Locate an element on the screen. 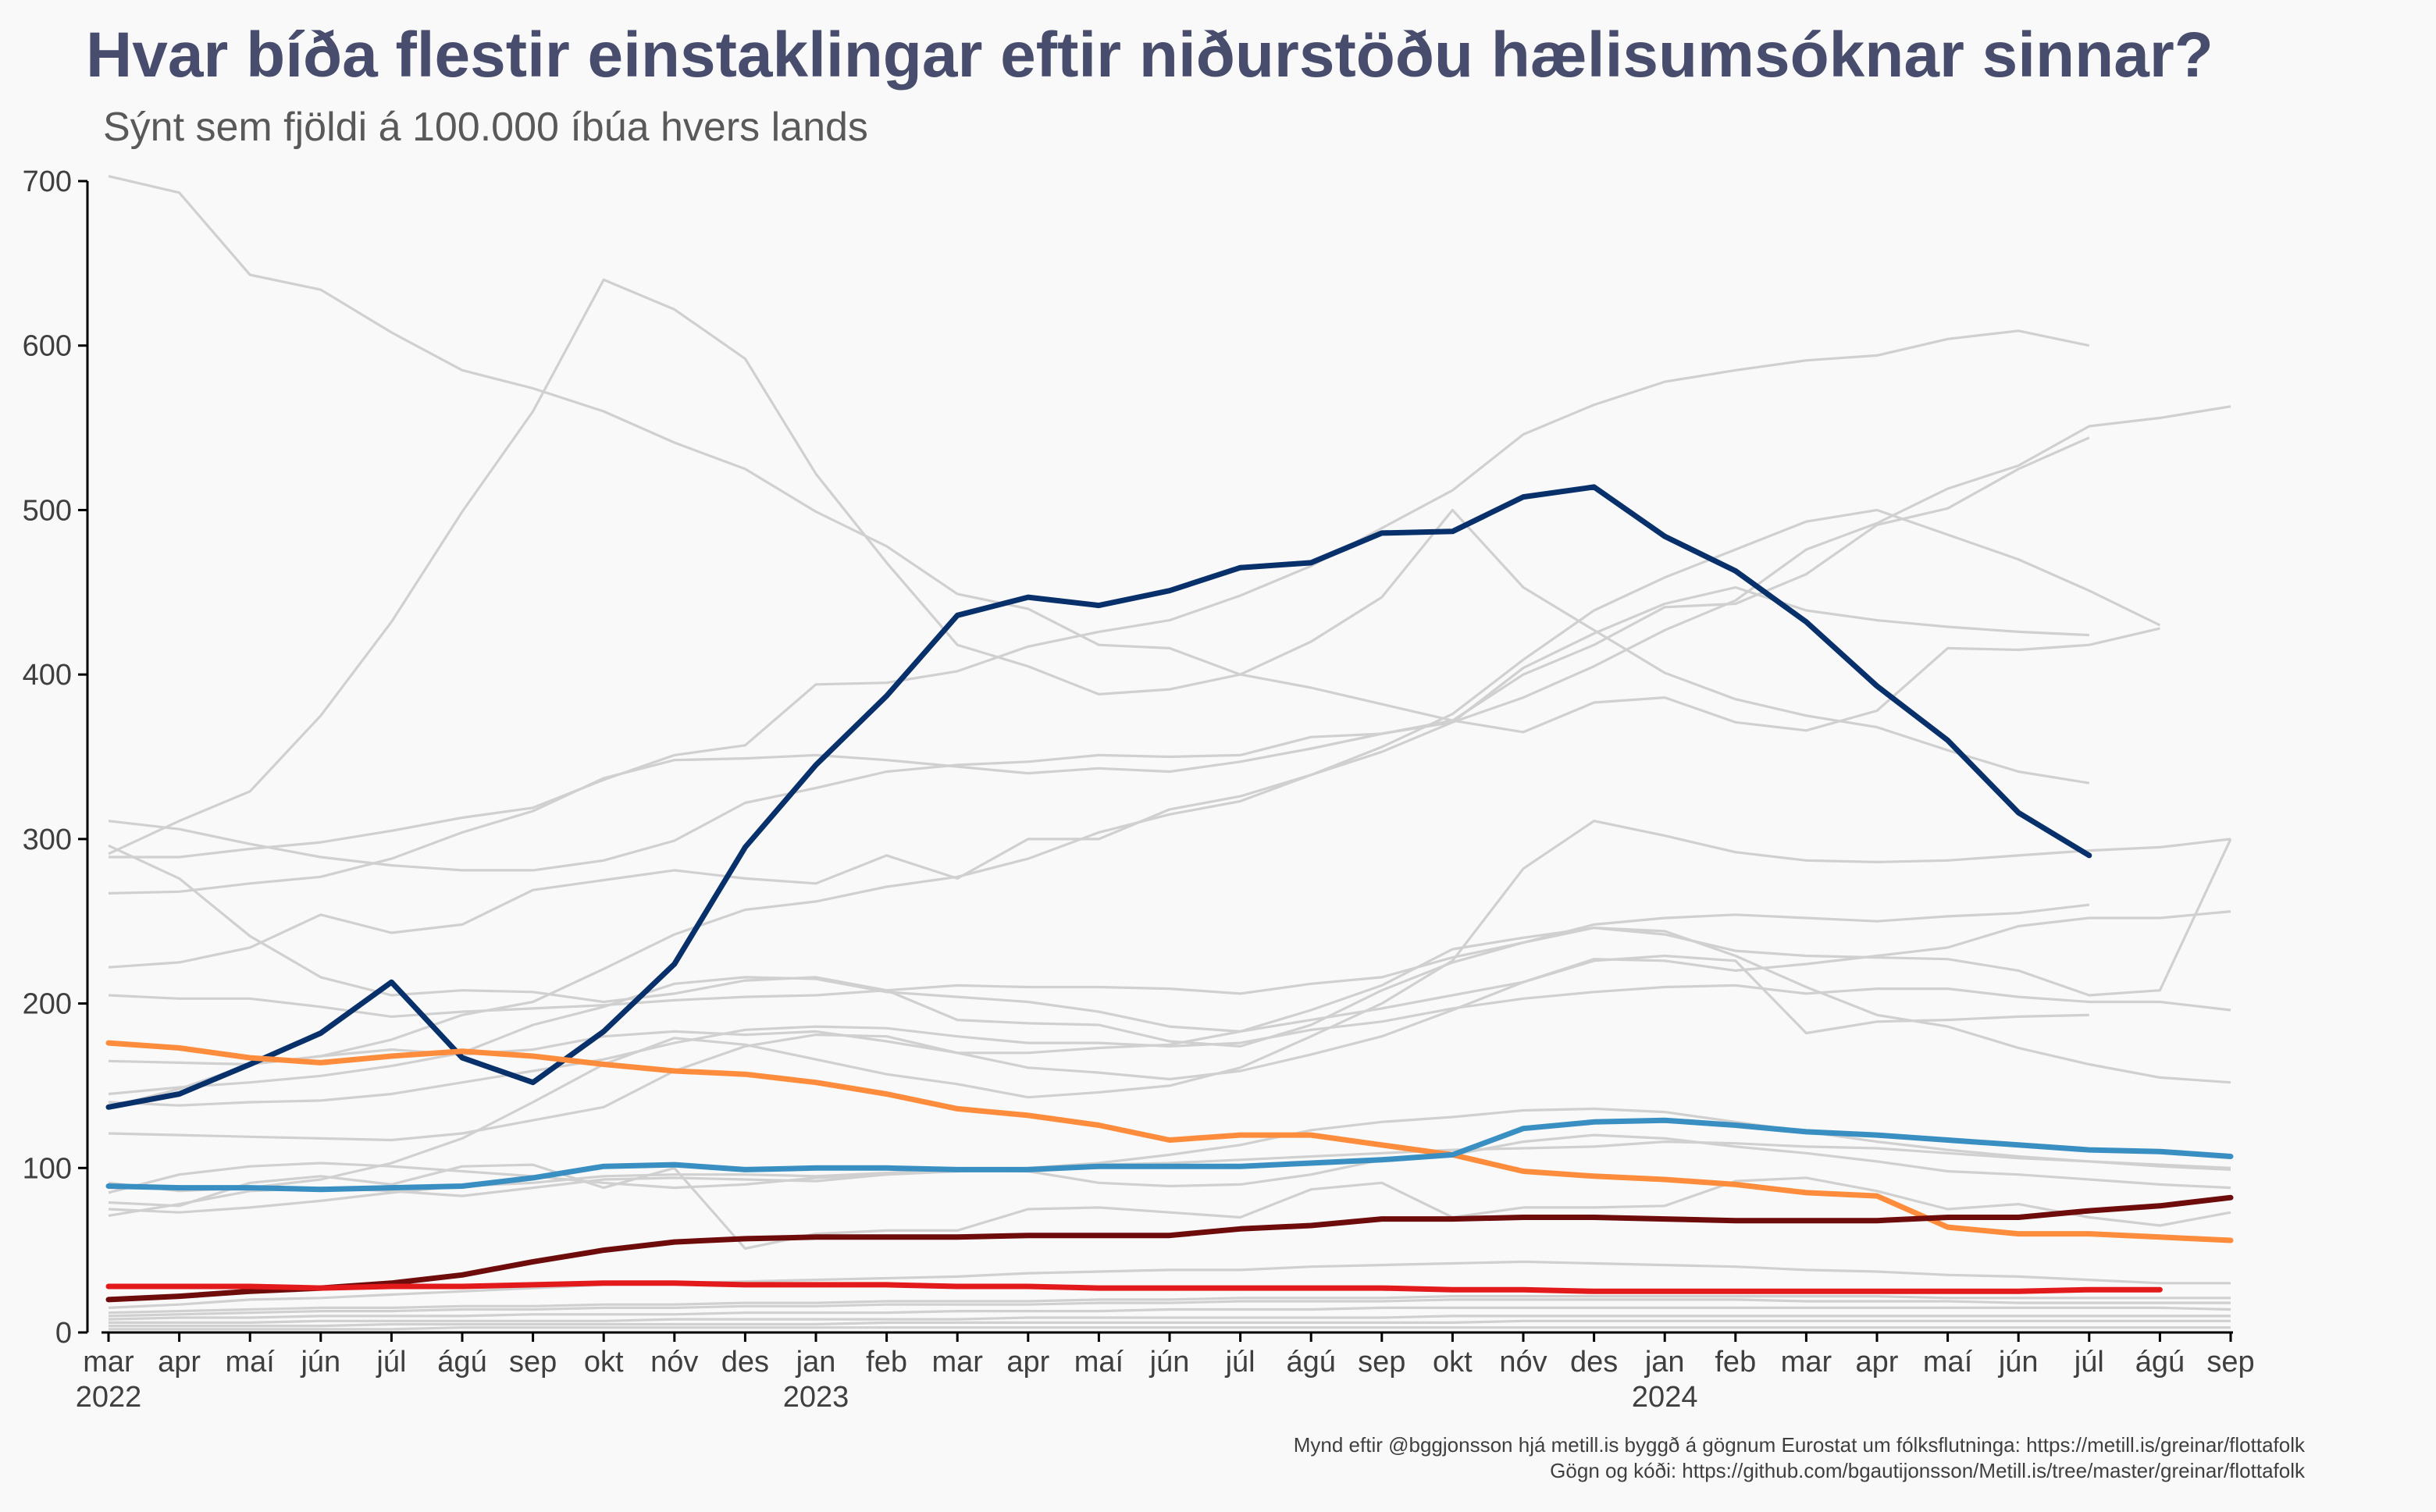  x-year-label: 2024 is located at coordinates (1665, 1397).